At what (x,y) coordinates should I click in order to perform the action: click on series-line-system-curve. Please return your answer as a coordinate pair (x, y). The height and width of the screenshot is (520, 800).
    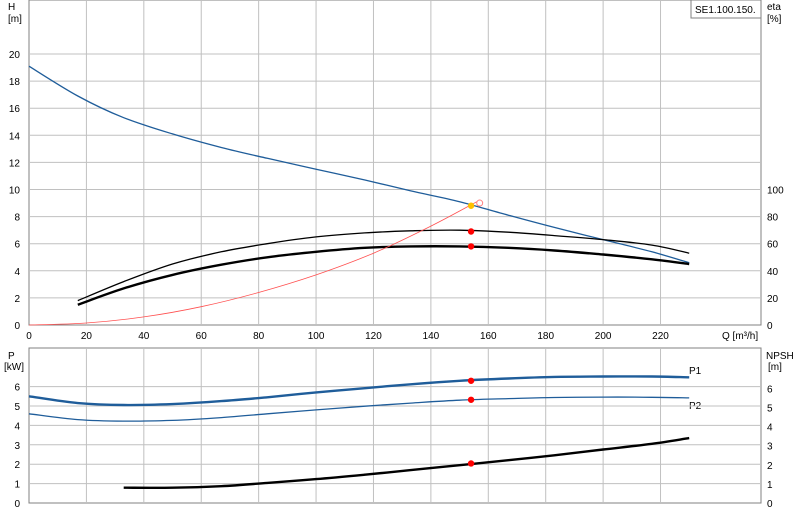
    Looking at the image, I should click on (252, 263).